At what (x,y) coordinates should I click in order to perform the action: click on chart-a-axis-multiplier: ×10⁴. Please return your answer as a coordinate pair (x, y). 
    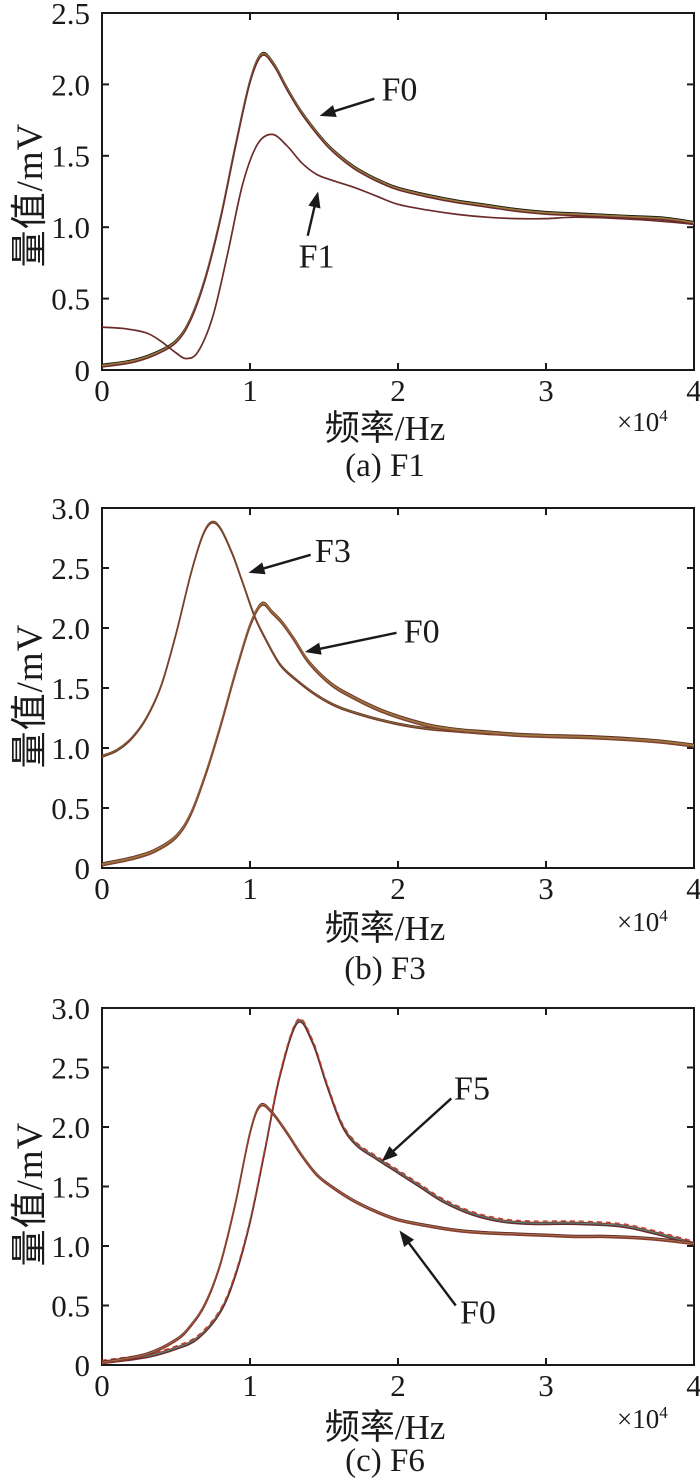
    Looking at the image, I should click on (642, 422).